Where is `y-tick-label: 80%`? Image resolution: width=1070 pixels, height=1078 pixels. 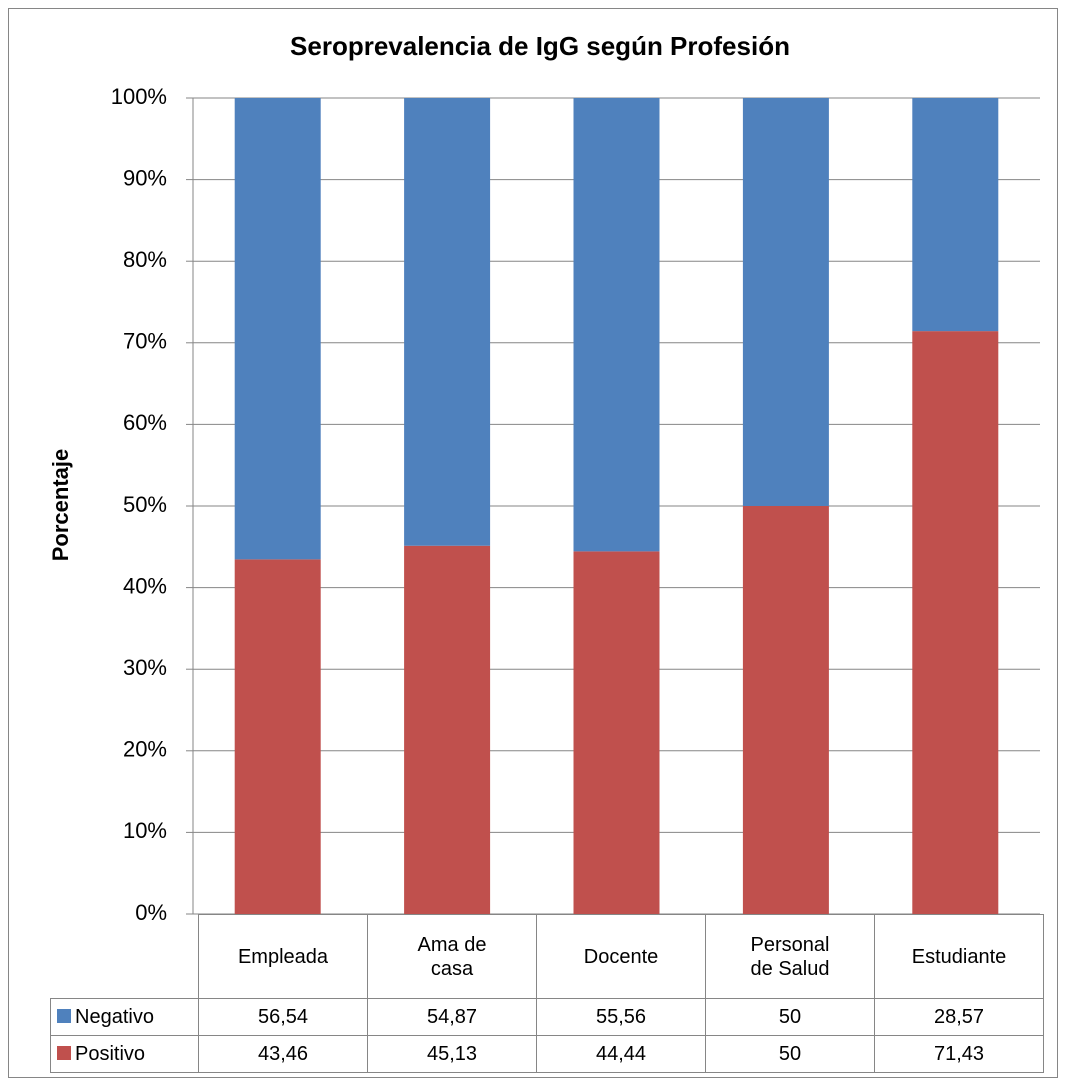
y-tick-label: 80% is located at coordinates (145, 259).